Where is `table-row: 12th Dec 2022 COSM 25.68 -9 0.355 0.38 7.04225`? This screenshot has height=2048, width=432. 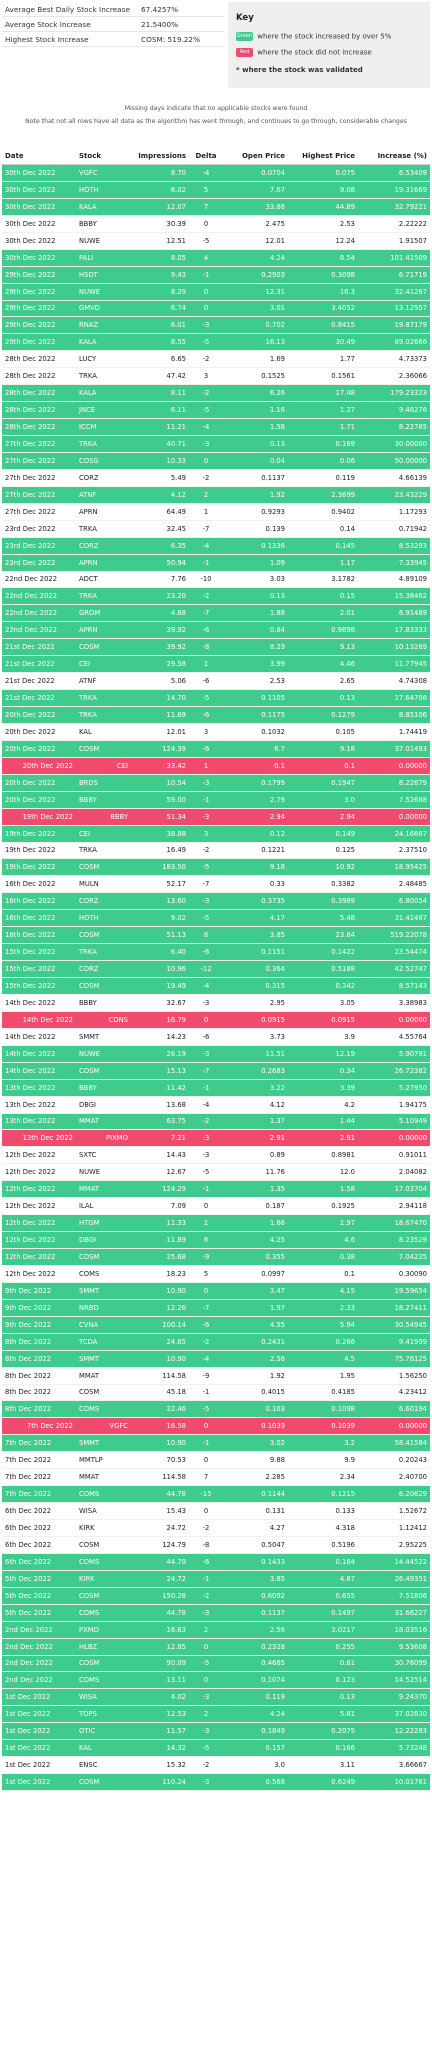 table-row: 12th Dec 2022 COSM 25.68 -9 0.355 0.38 7.04225 is located at coordinates (216, 1257).